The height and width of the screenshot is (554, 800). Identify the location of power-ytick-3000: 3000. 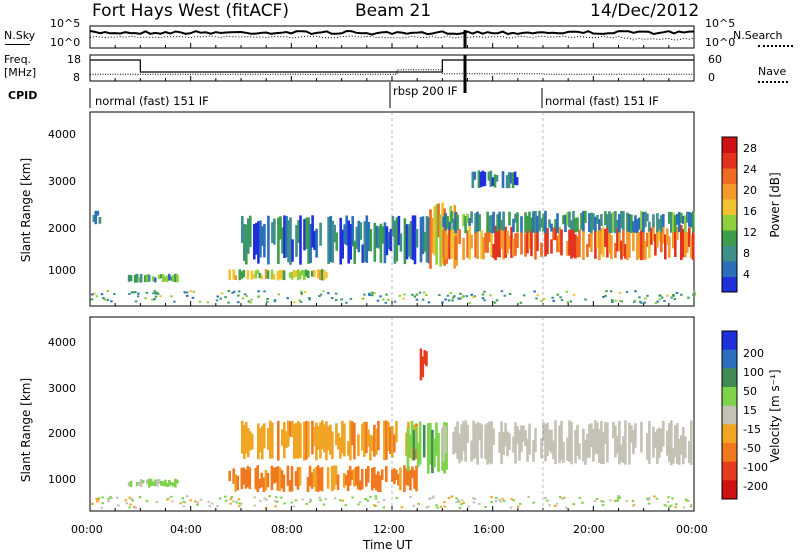
(62, 181).